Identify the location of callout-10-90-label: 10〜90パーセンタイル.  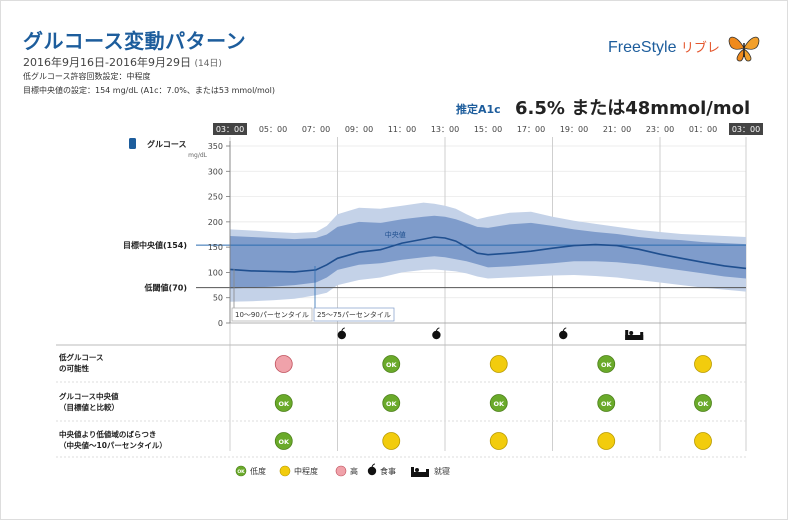
(272, 314).